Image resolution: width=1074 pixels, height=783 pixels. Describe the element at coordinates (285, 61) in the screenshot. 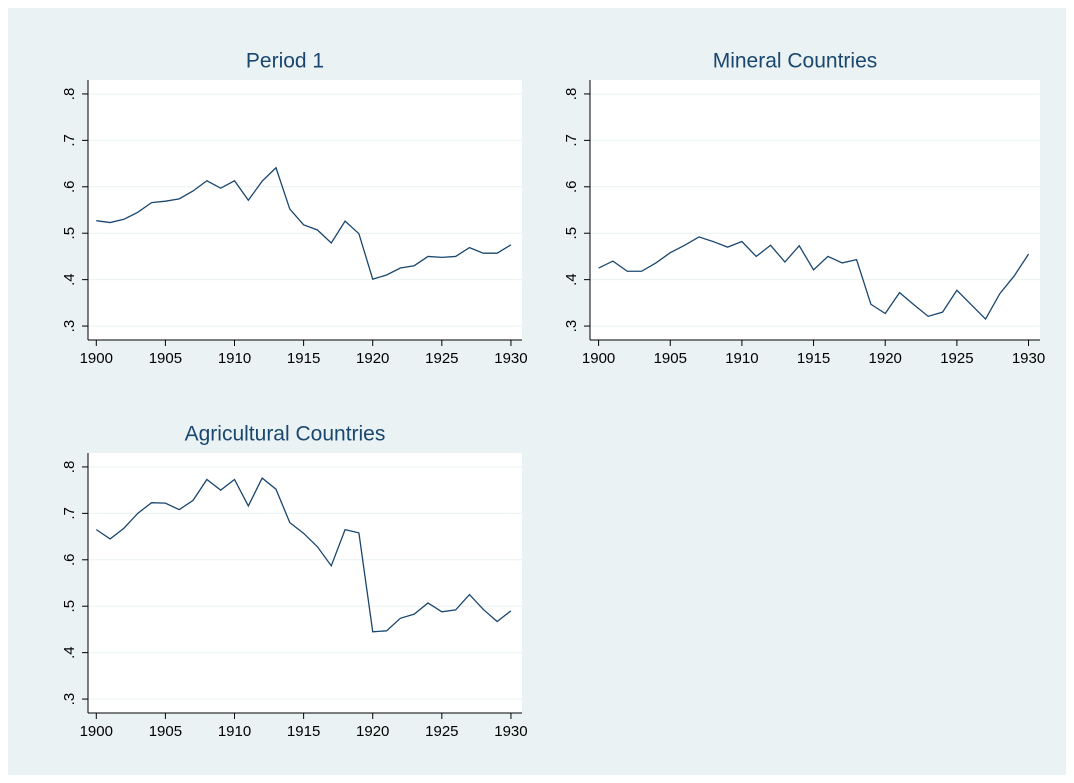

I see `chart-title: Period 1` at that location.